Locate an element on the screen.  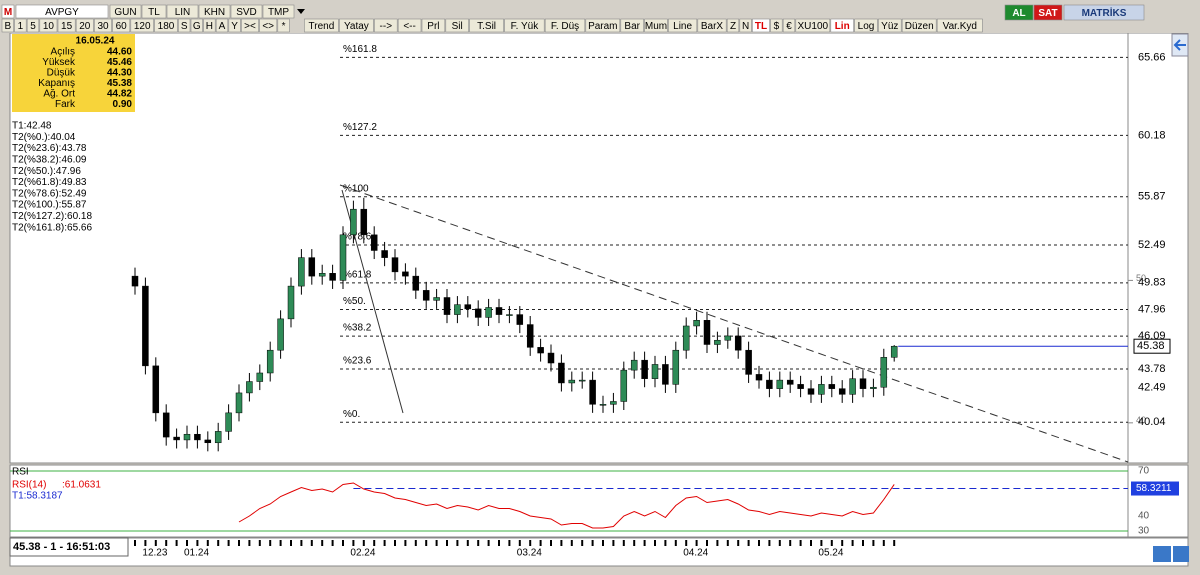
logo is located at coordinates (8, 11).